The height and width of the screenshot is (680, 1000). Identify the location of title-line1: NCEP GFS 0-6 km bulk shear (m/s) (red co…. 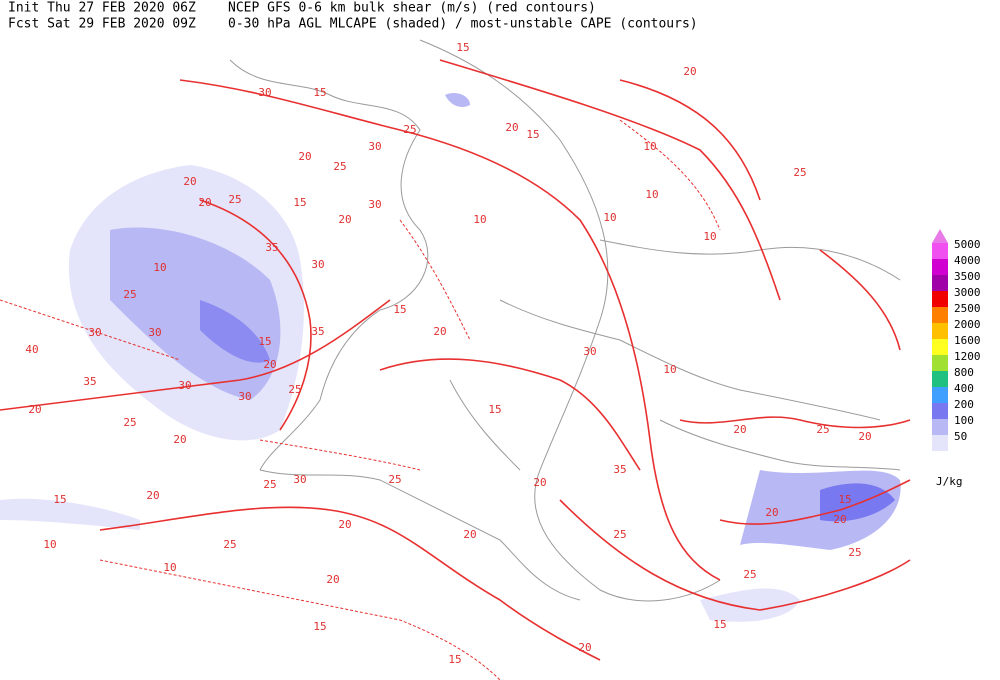
(412, 8).